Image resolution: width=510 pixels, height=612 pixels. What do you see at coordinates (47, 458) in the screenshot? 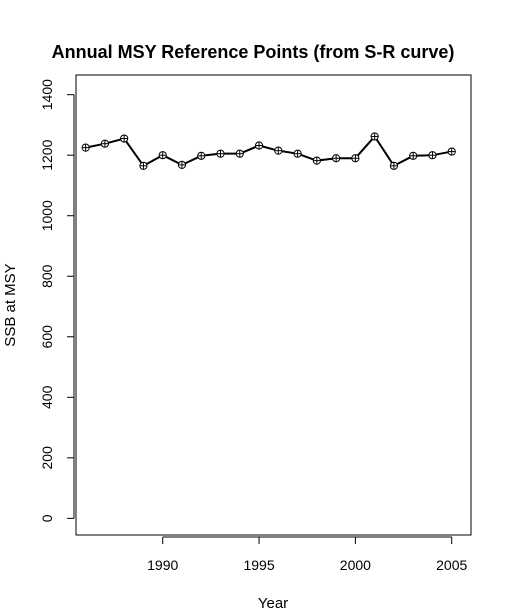
I see `y-tick-label: 200` at bounding box center [47, 458].